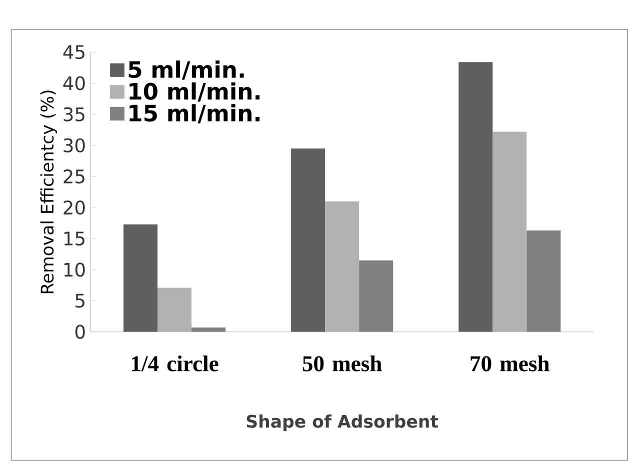  I want to click on y-tick-label: 35, so click(74, 114).